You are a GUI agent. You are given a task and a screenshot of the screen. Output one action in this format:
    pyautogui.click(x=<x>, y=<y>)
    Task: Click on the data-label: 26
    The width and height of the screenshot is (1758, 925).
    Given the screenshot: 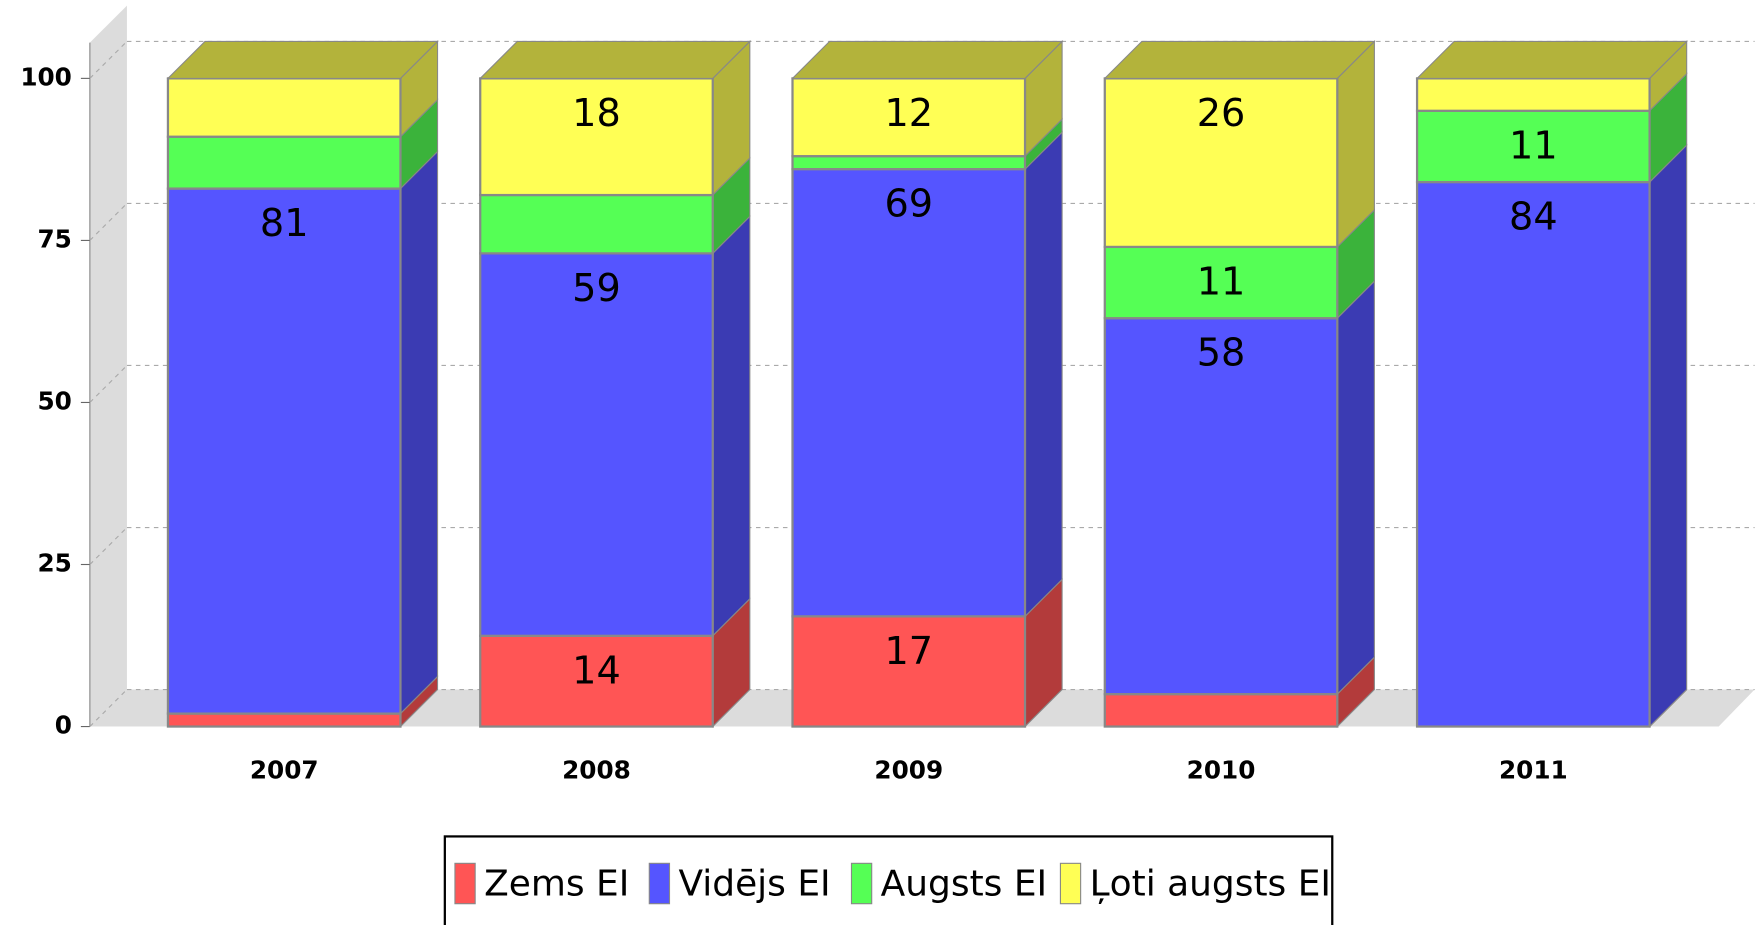 What is the action you would take?
    pyautogui.click(x=1221, y=113)
    